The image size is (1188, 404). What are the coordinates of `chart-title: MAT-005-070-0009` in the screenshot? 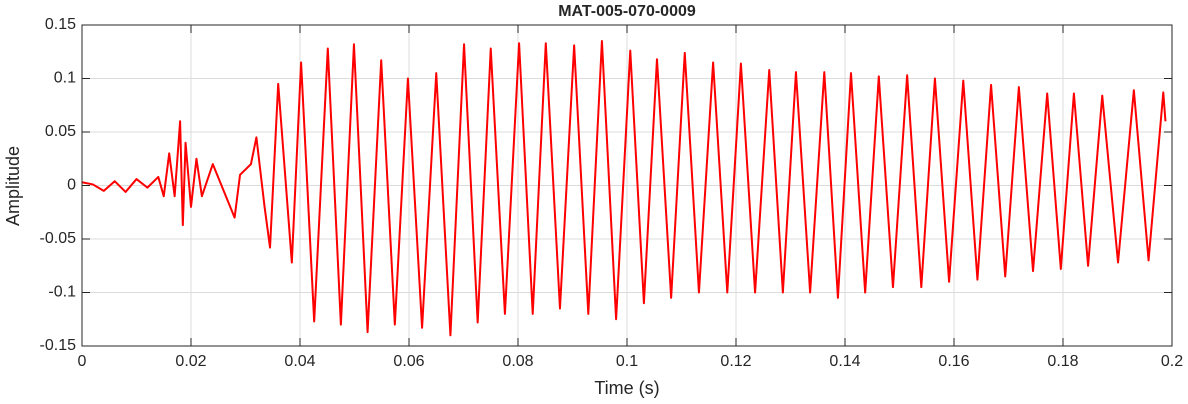 It's located at (627, 11).